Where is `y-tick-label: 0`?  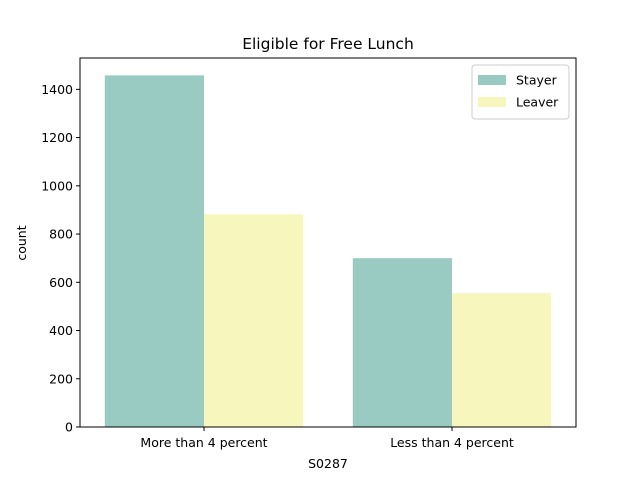
y-tick-label: 0 is located at coordinates (69, 427).